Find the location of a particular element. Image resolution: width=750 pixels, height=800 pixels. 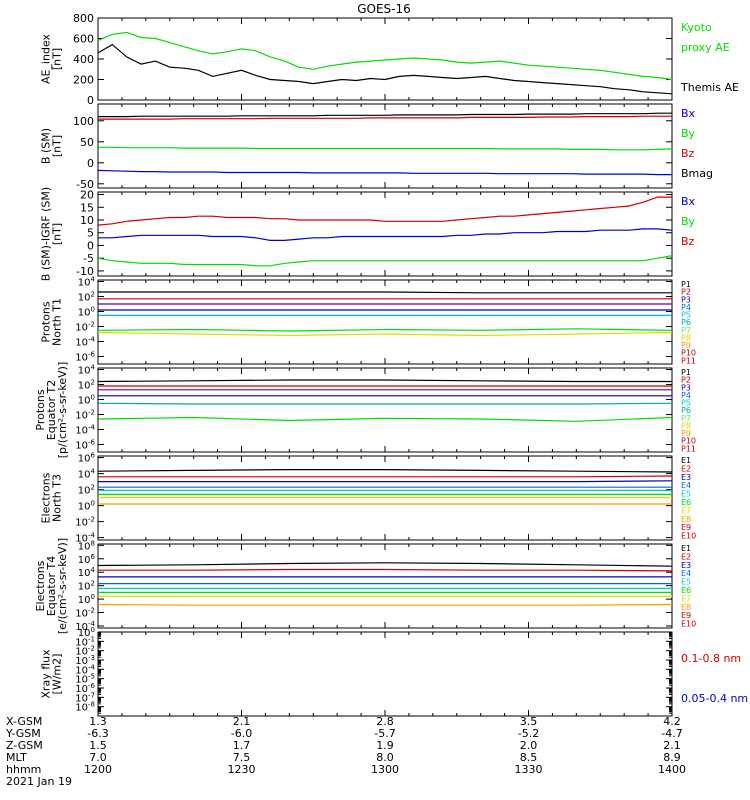

y-axis-label: [p/(cm²-s-sr-keV)] is located at coordinates (62, 410).